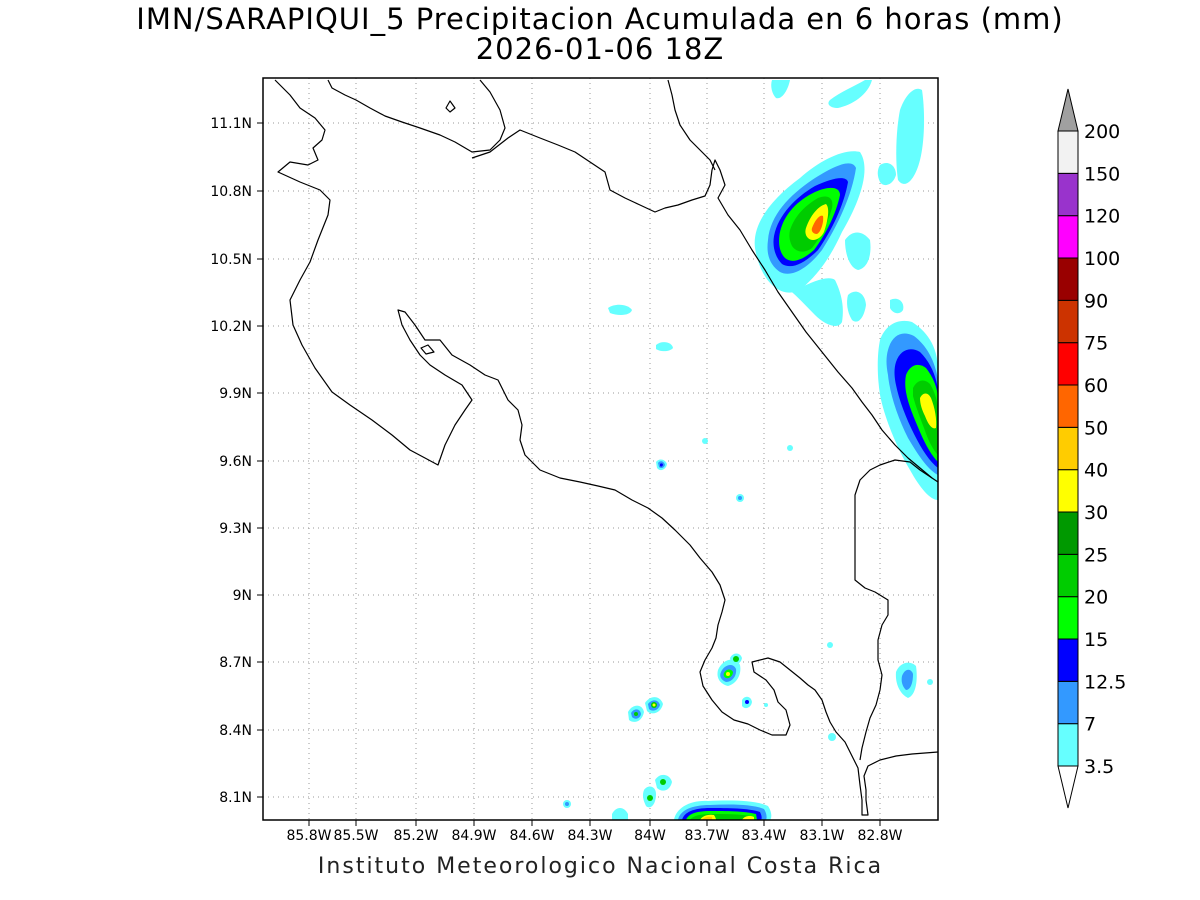  What do you see at coordinates (242, 596) in the screenshot?
I see `lat-tick-label: 9N` at bounding box center [242, 596].